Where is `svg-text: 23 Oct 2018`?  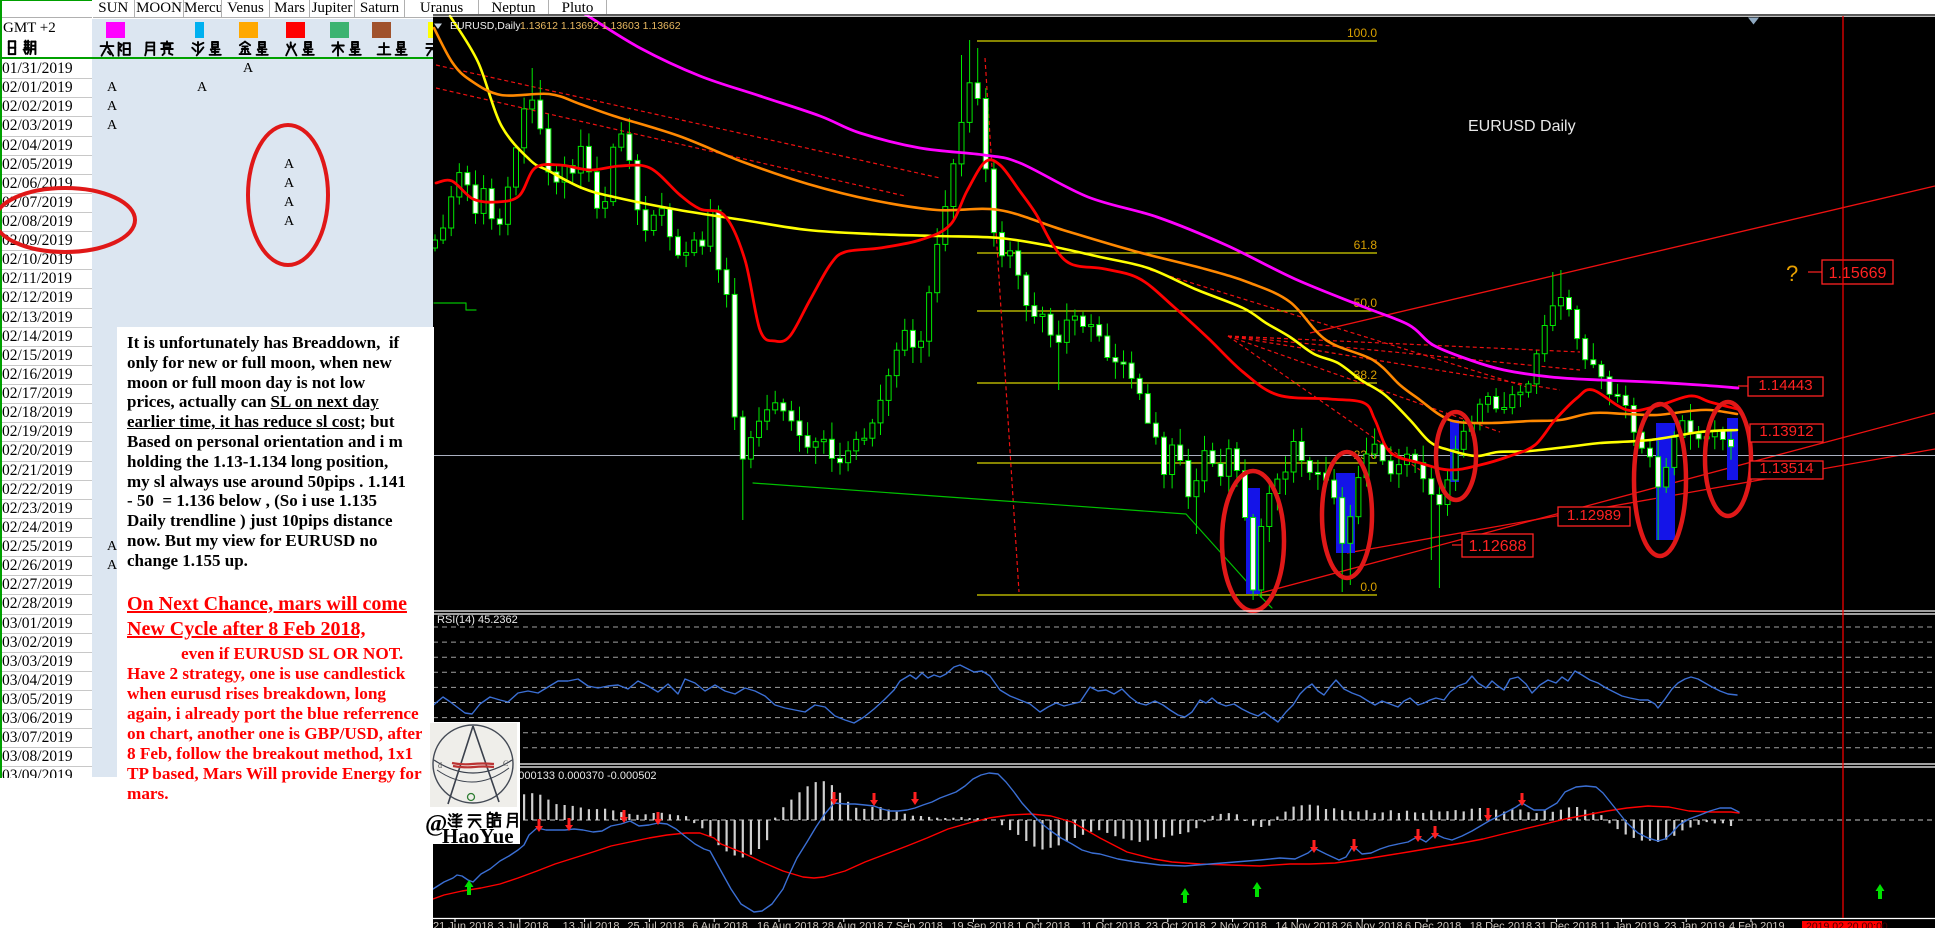
svg-text: 23 Oct 2018 is located at coordinates (1176, 924).